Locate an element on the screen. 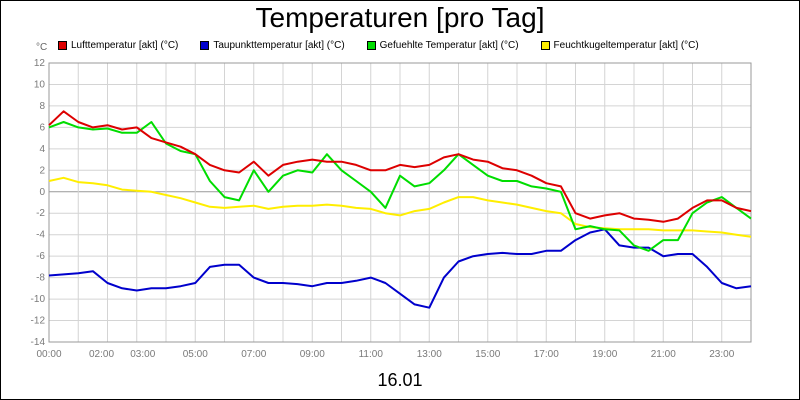 This screenshot has width=800, height=400. y-tick-label: -8 is located at coordinates (40, 278).